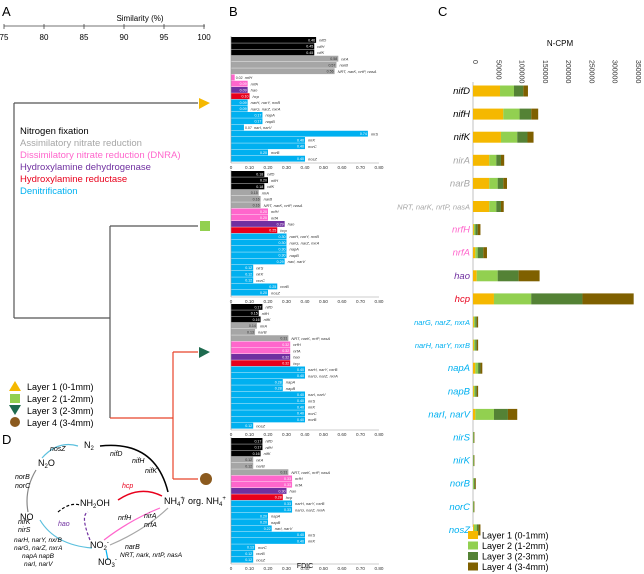 The height and width of the screenshot is (574, 644). What do you see at coordinates (138, 461) in the screenshot?
I see `gene-label-nifh: nifH` at bounding box center [138, 461].